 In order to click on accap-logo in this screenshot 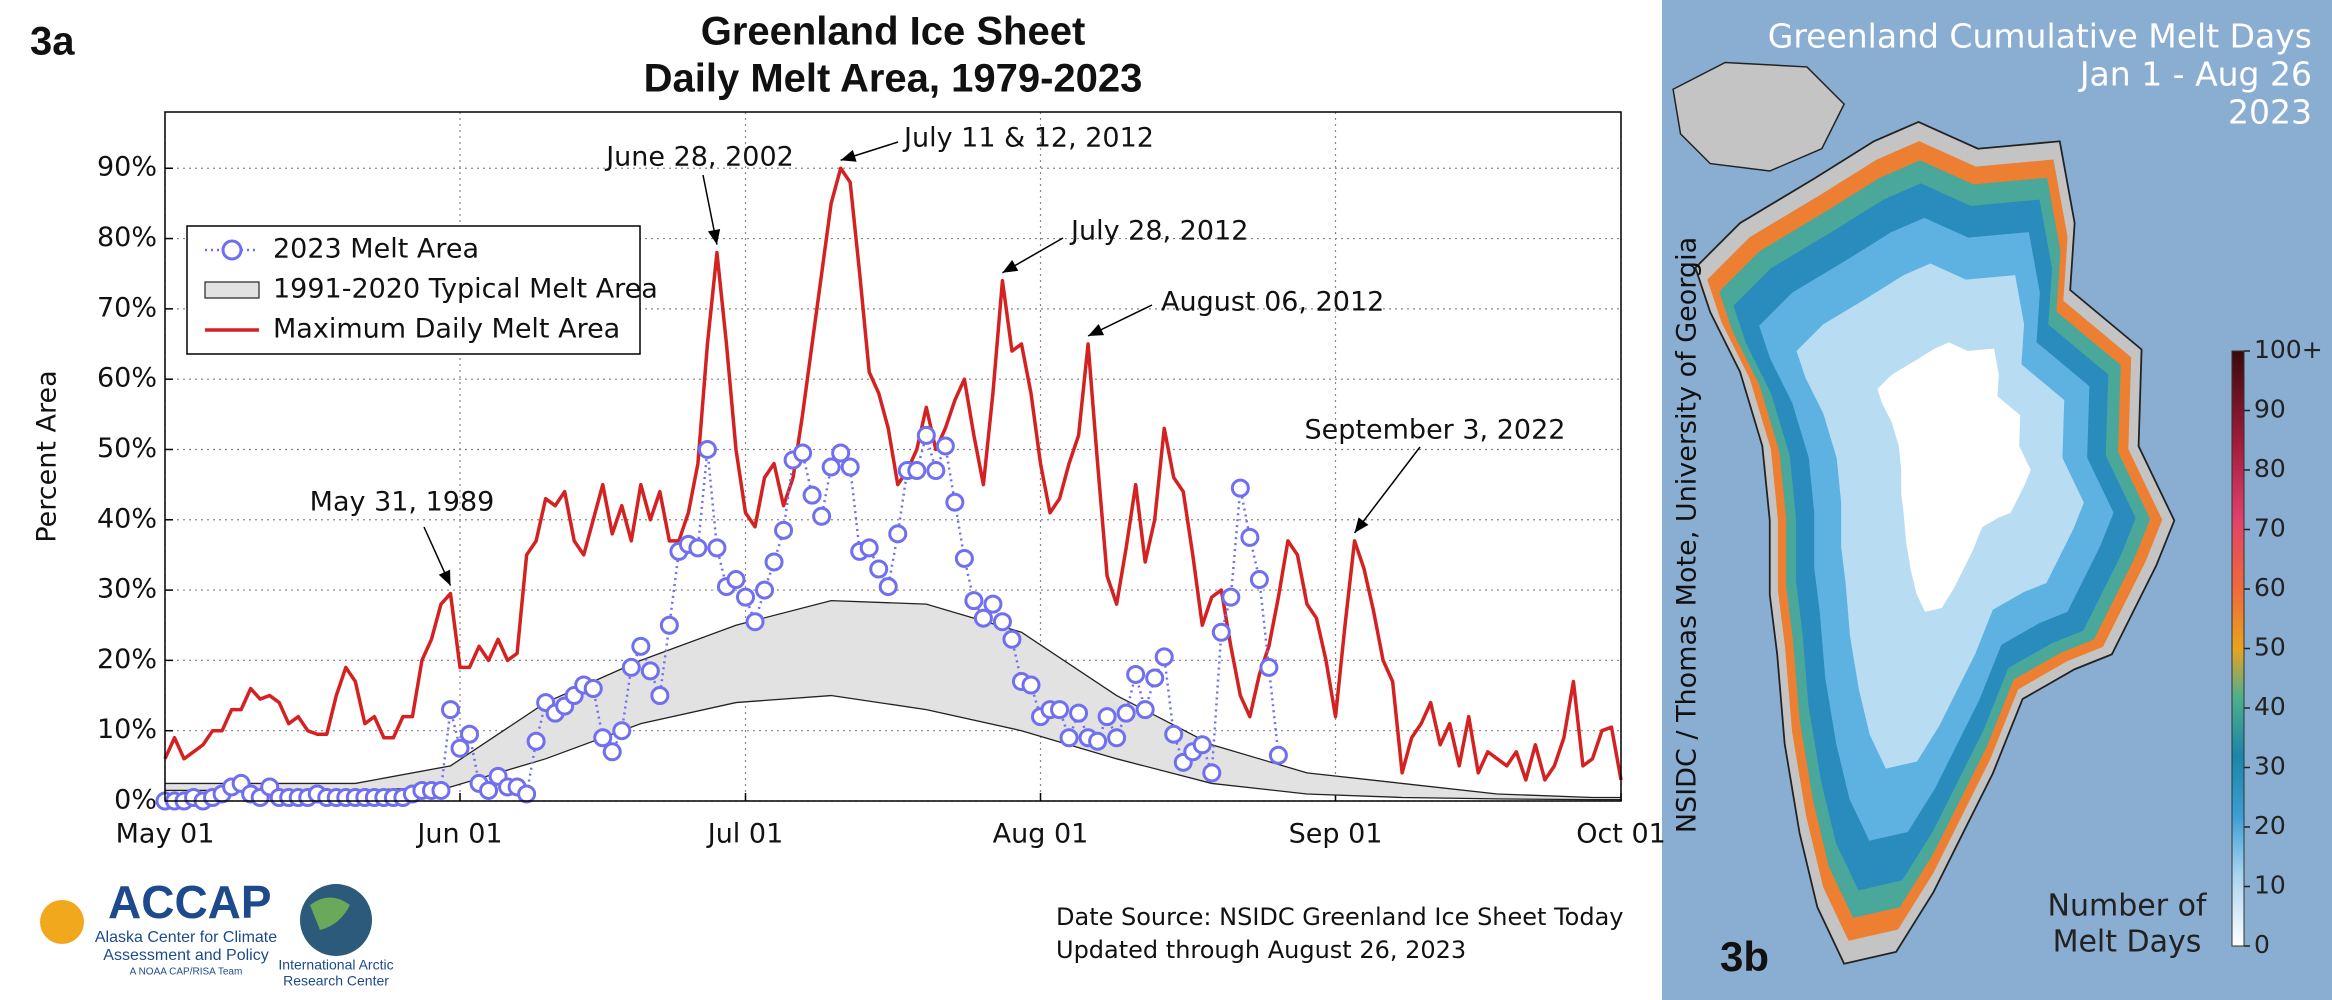, I will do `click(206, 920)`.